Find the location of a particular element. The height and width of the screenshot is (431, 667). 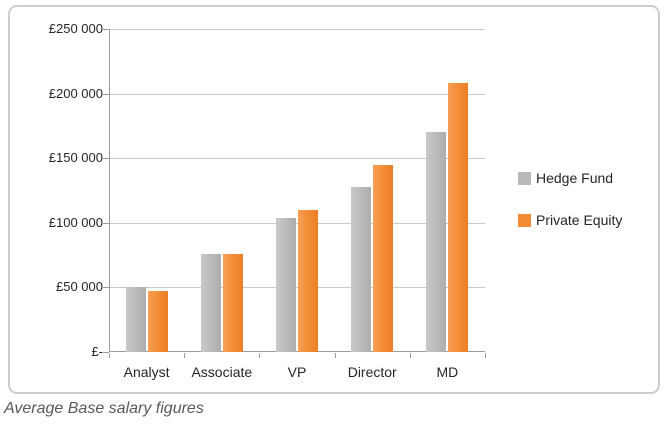

x-axis-label-director: Director is located at coordinates (372, 372).